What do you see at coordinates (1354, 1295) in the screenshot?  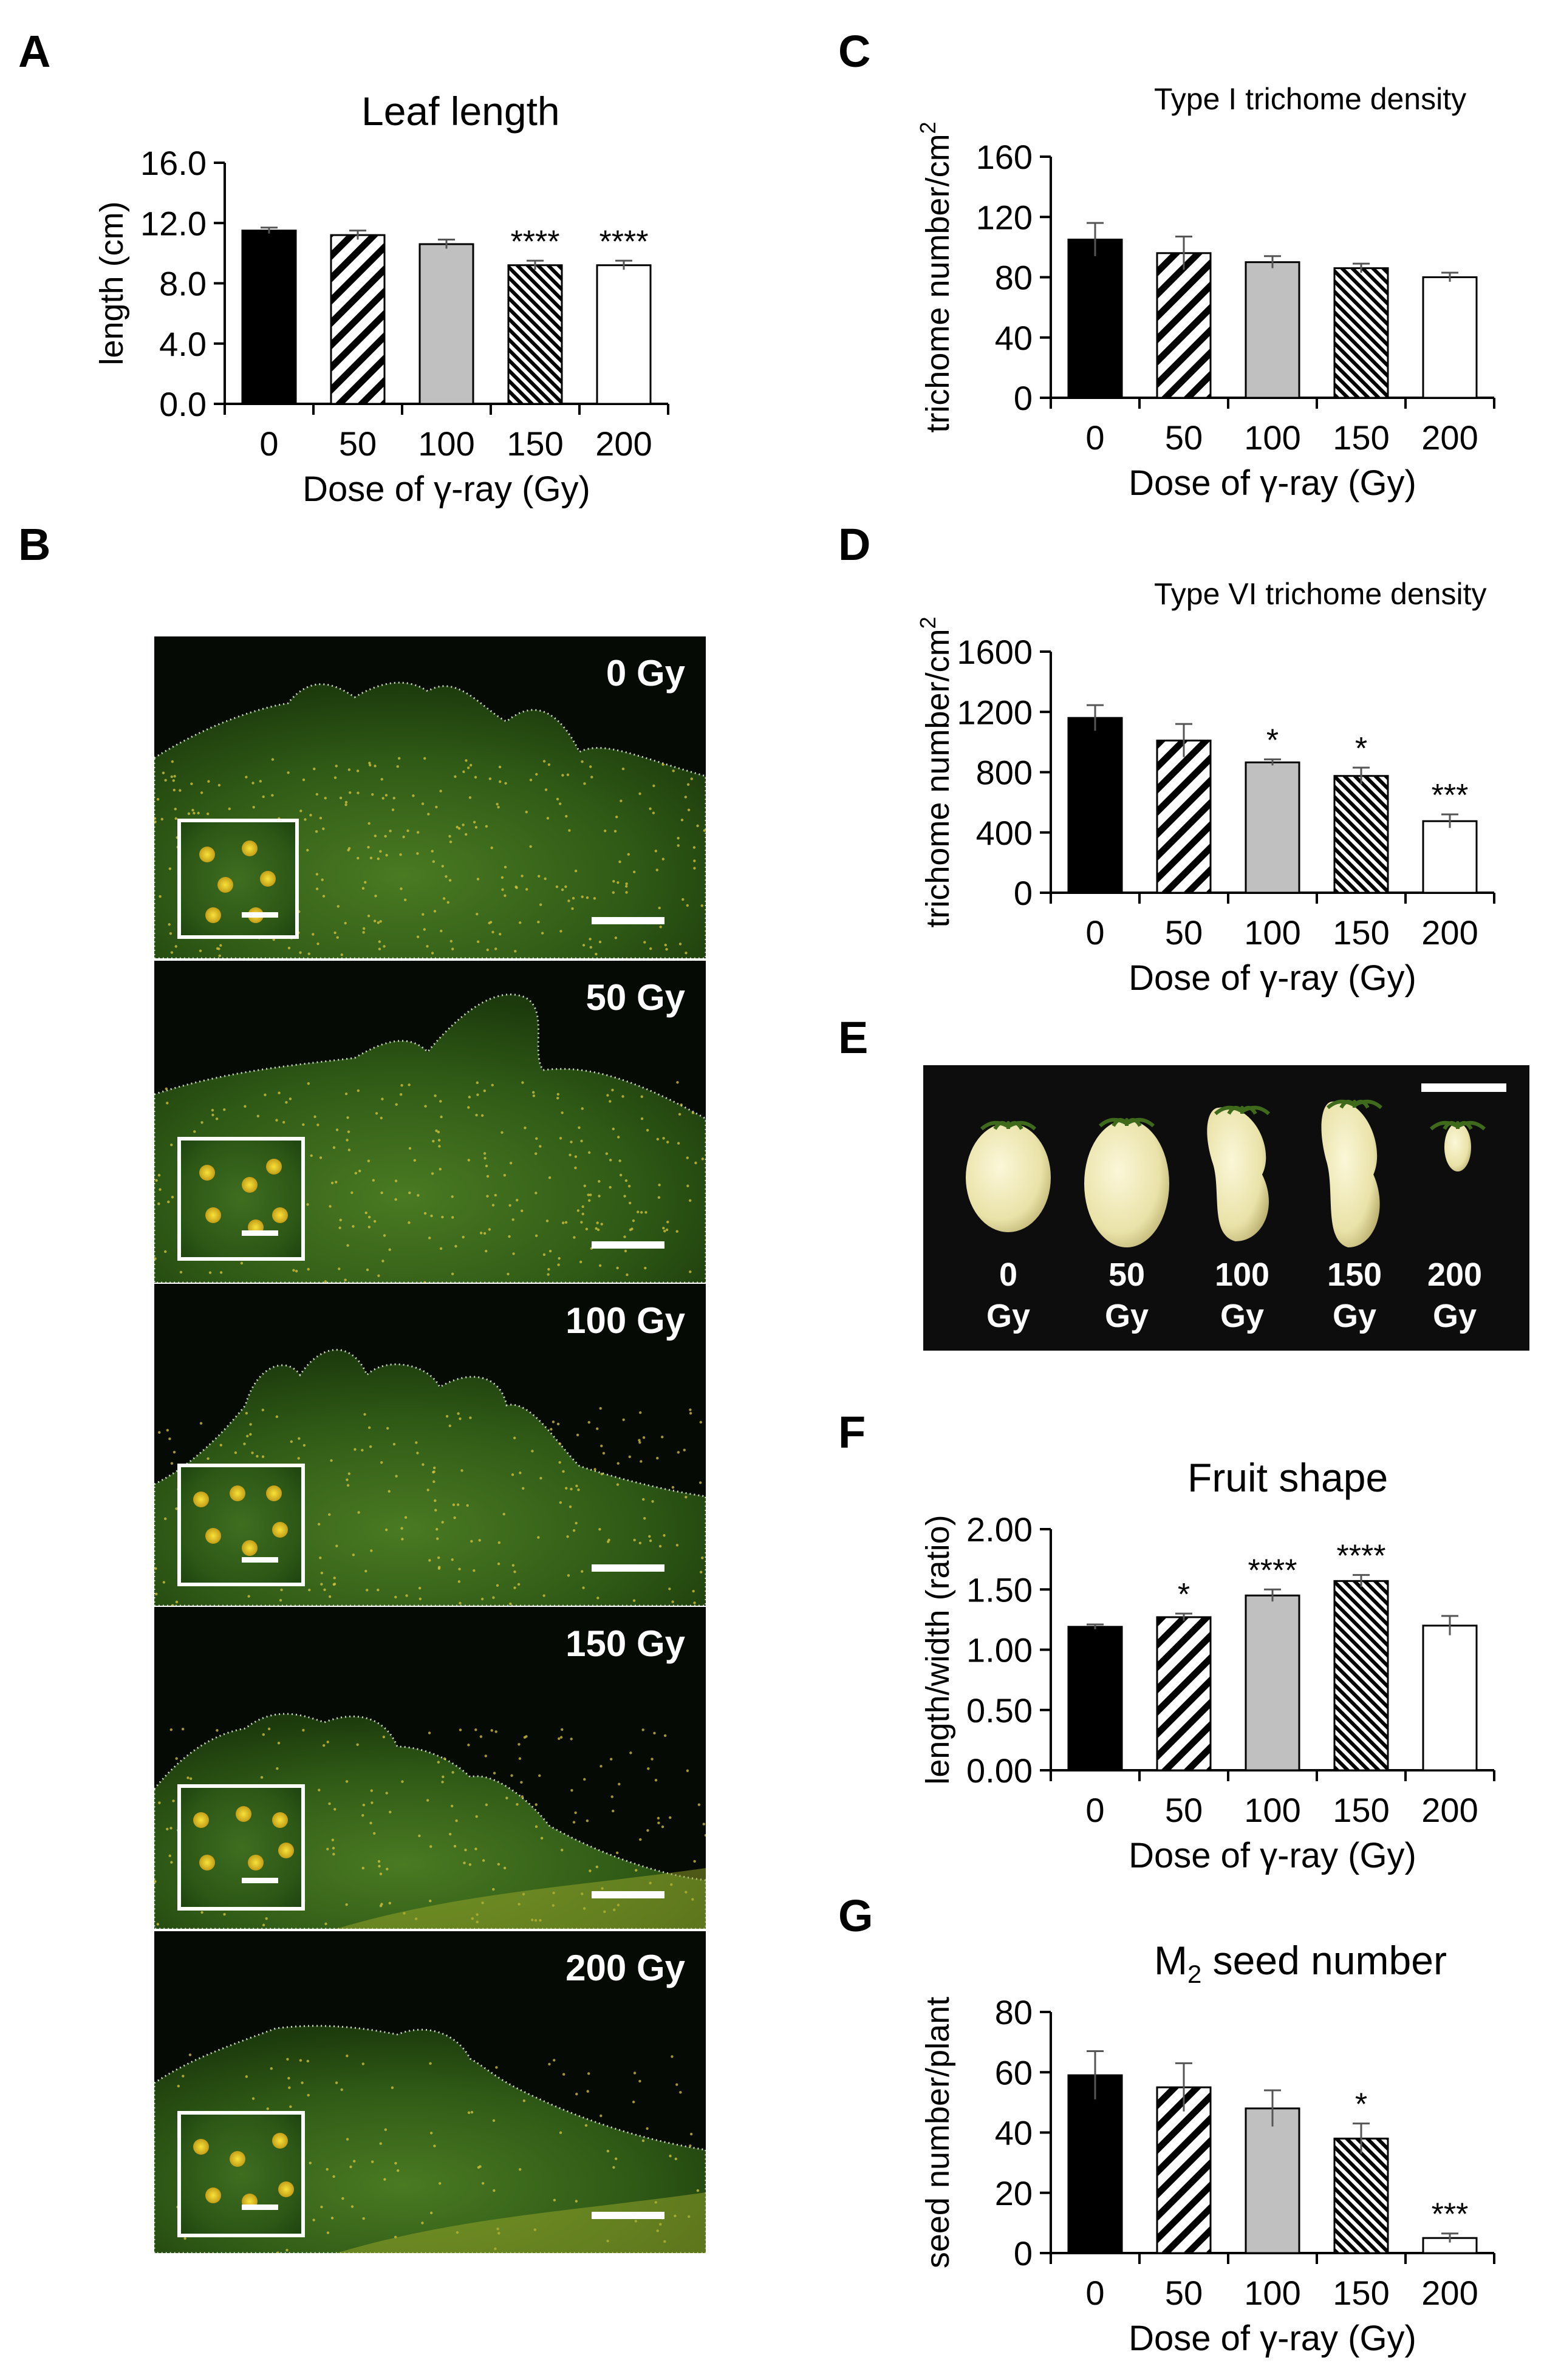 I see `fruit-label-150: 150 Gy` at bounding box center [1354, 1295].